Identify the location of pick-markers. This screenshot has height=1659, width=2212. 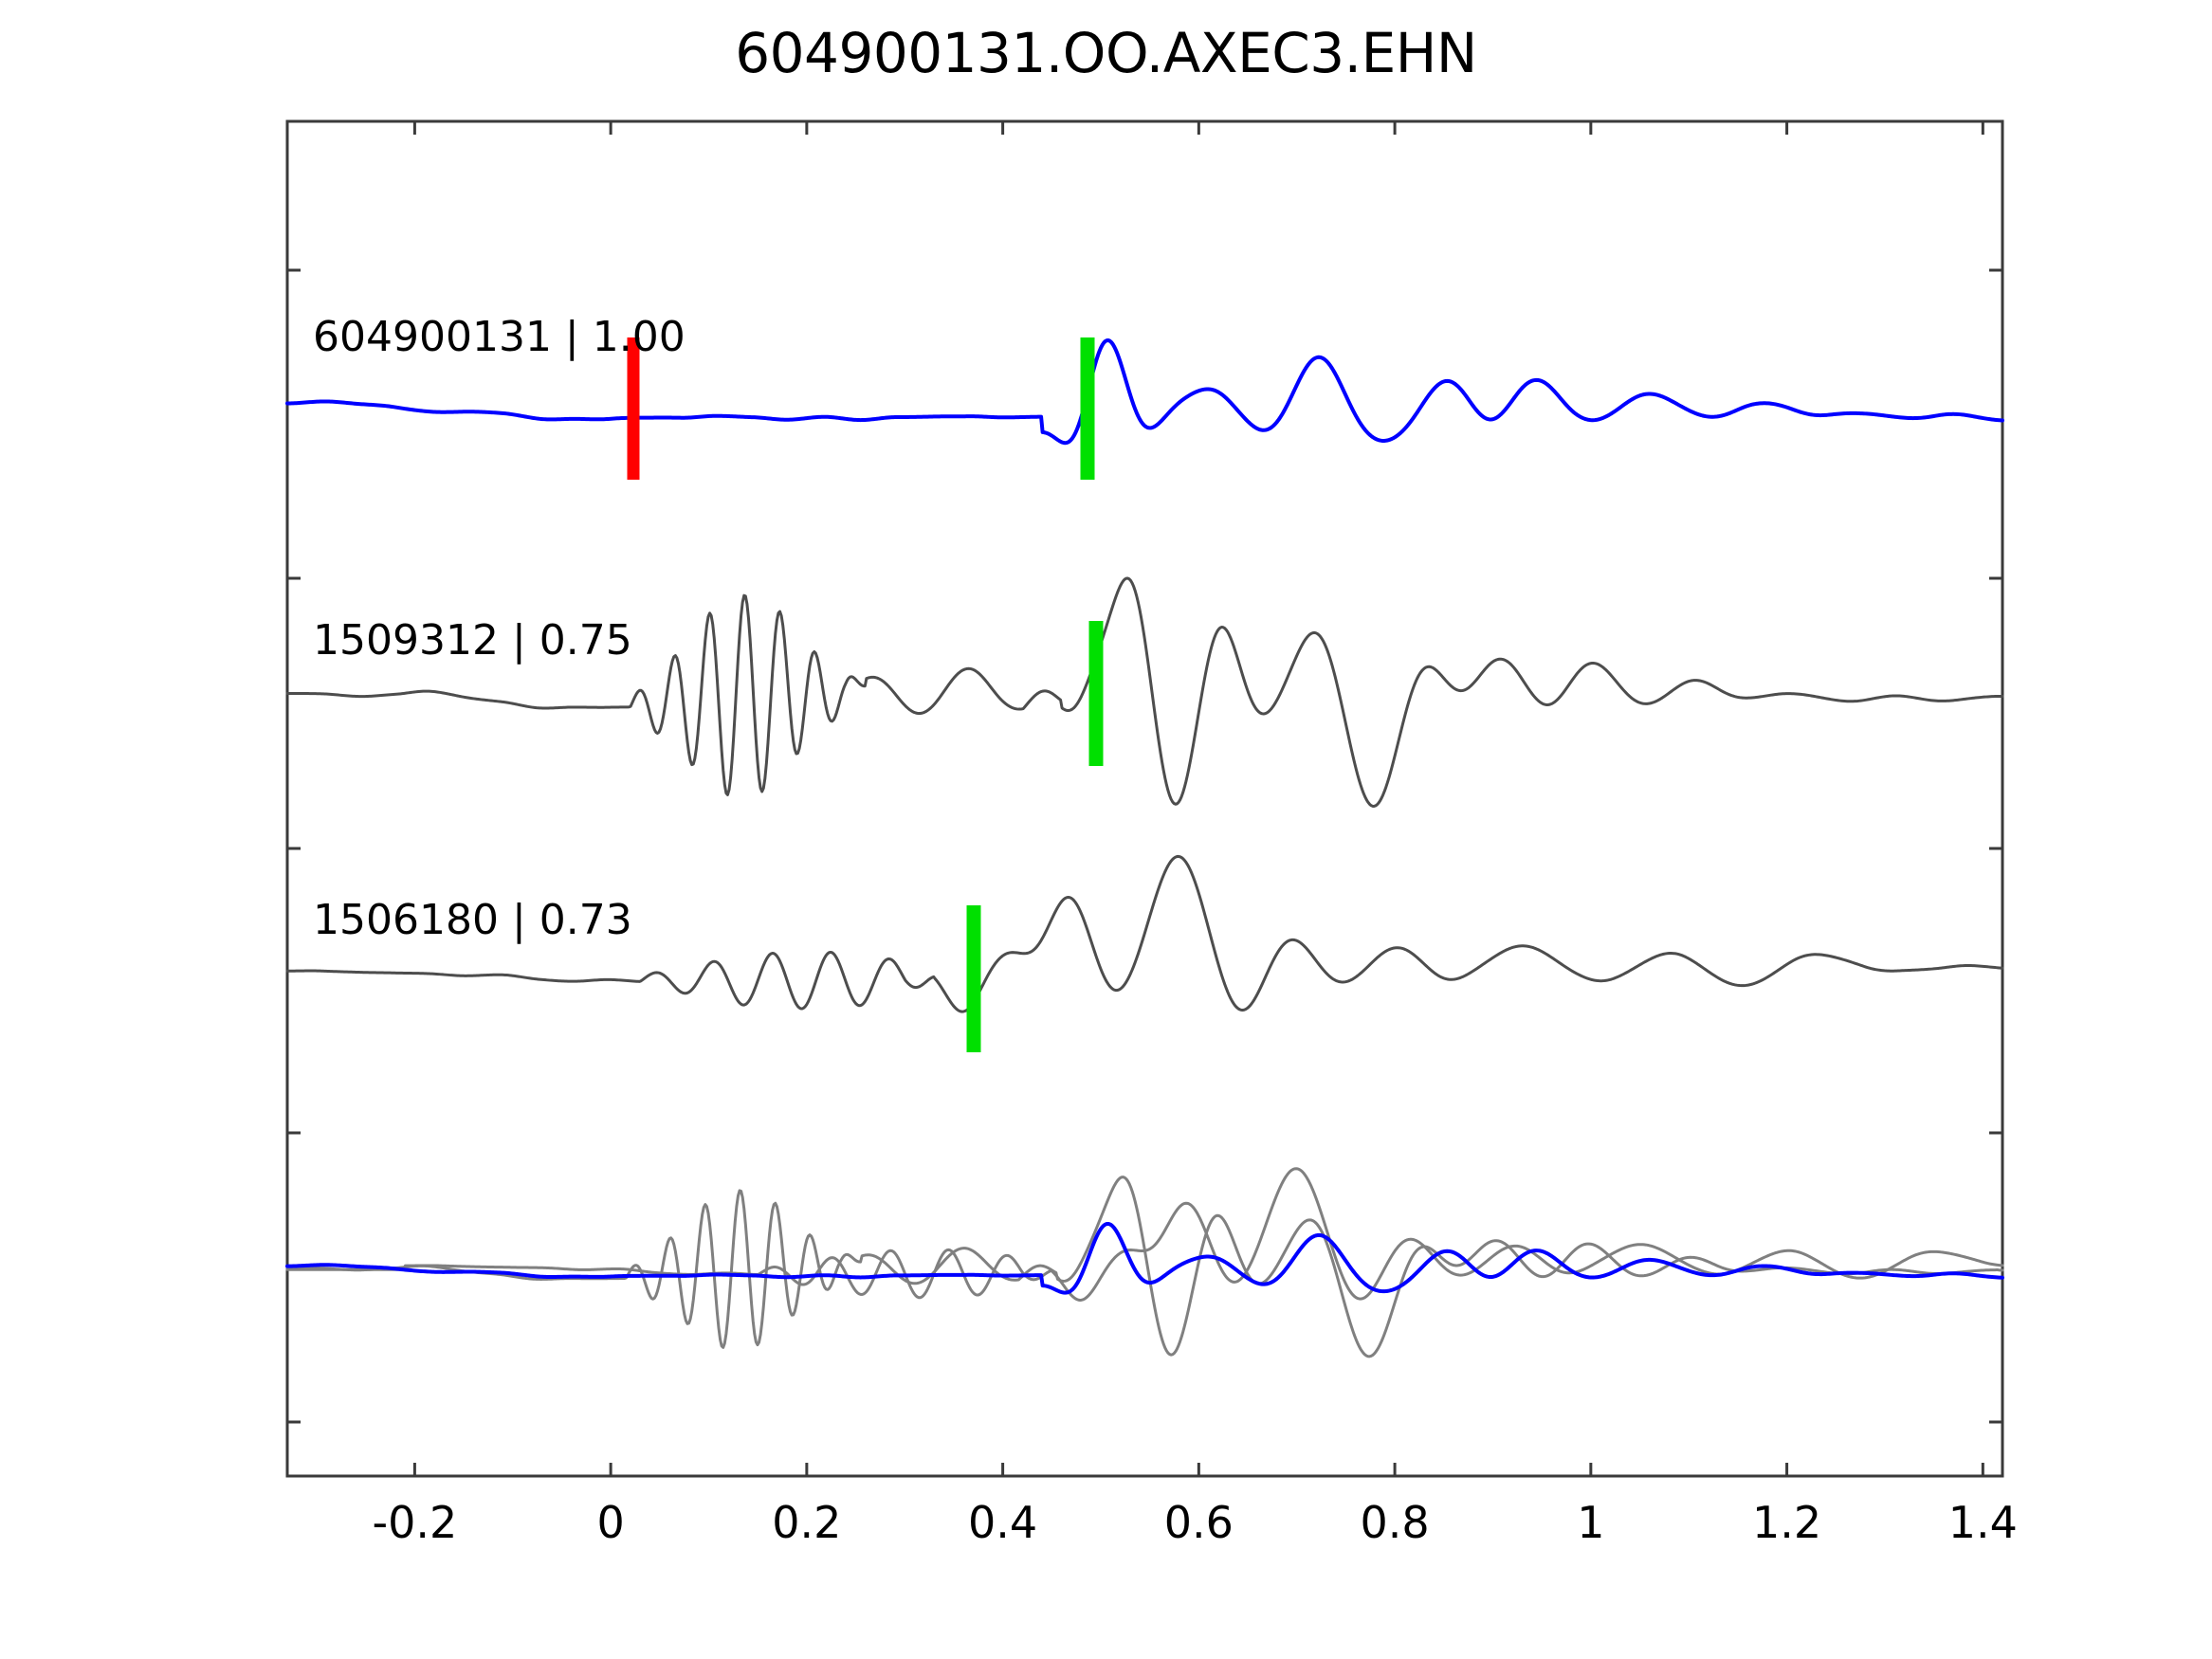
(865, 694).